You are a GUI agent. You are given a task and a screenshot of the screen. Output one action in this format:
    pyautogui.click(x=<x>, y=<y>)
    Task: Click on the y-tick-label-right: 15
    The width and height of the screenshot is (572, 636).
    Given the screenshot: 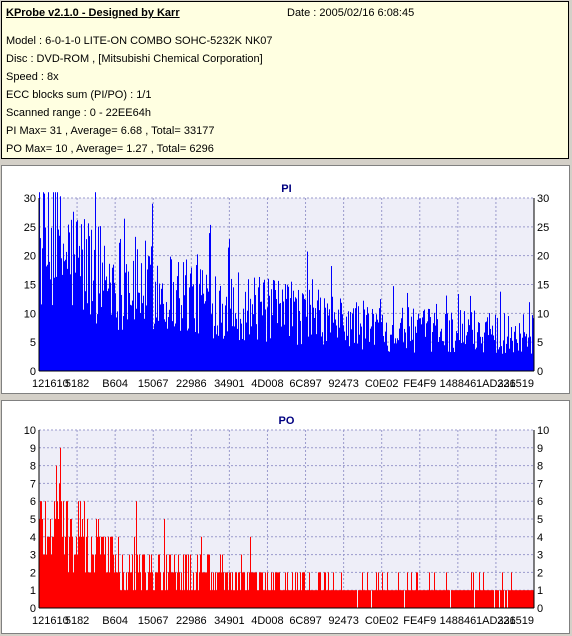 What is the action you would take?
    pyautogui.click(x=543, y=286)
    